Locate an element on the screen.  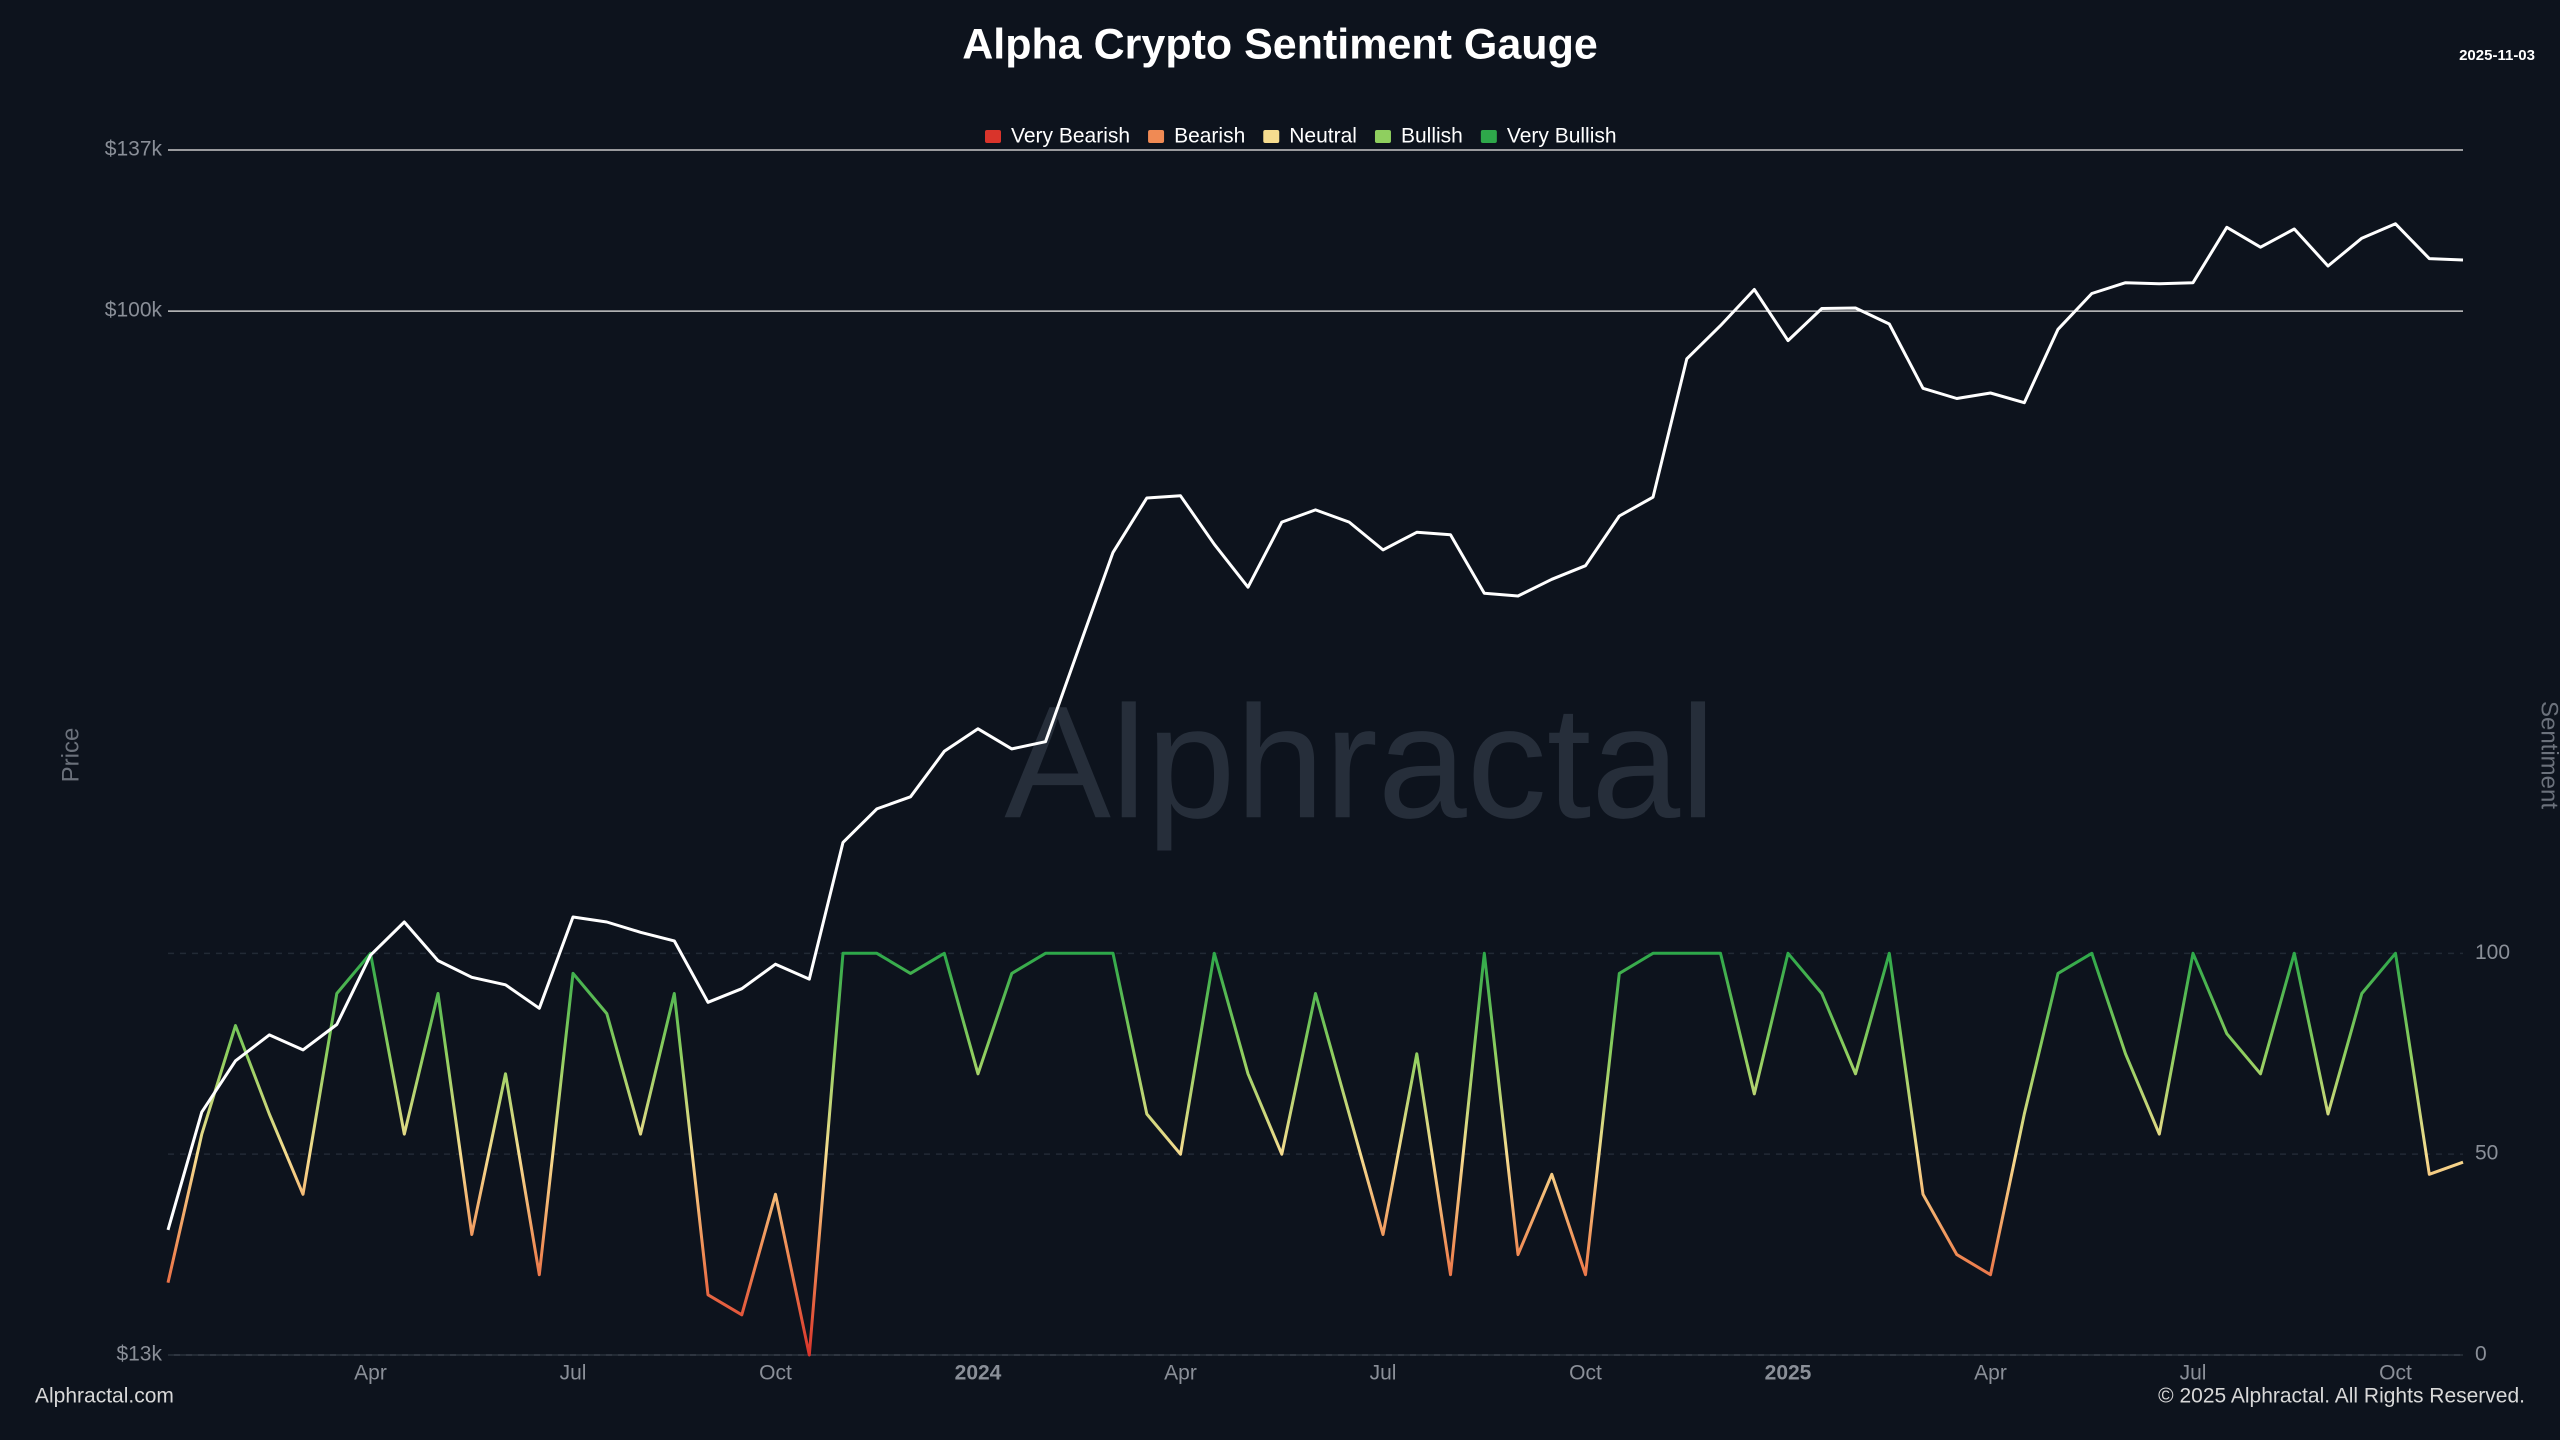
y-axis-title: Price is located at coordinates (70, 755).